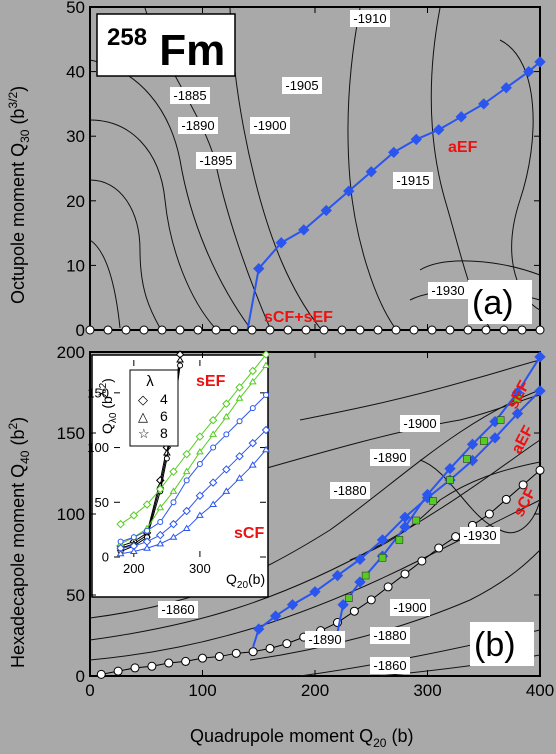 Image resolution: width=556 pixels, height=754 pixels. I want to click on contour-label: -1915, so click(412, 180).